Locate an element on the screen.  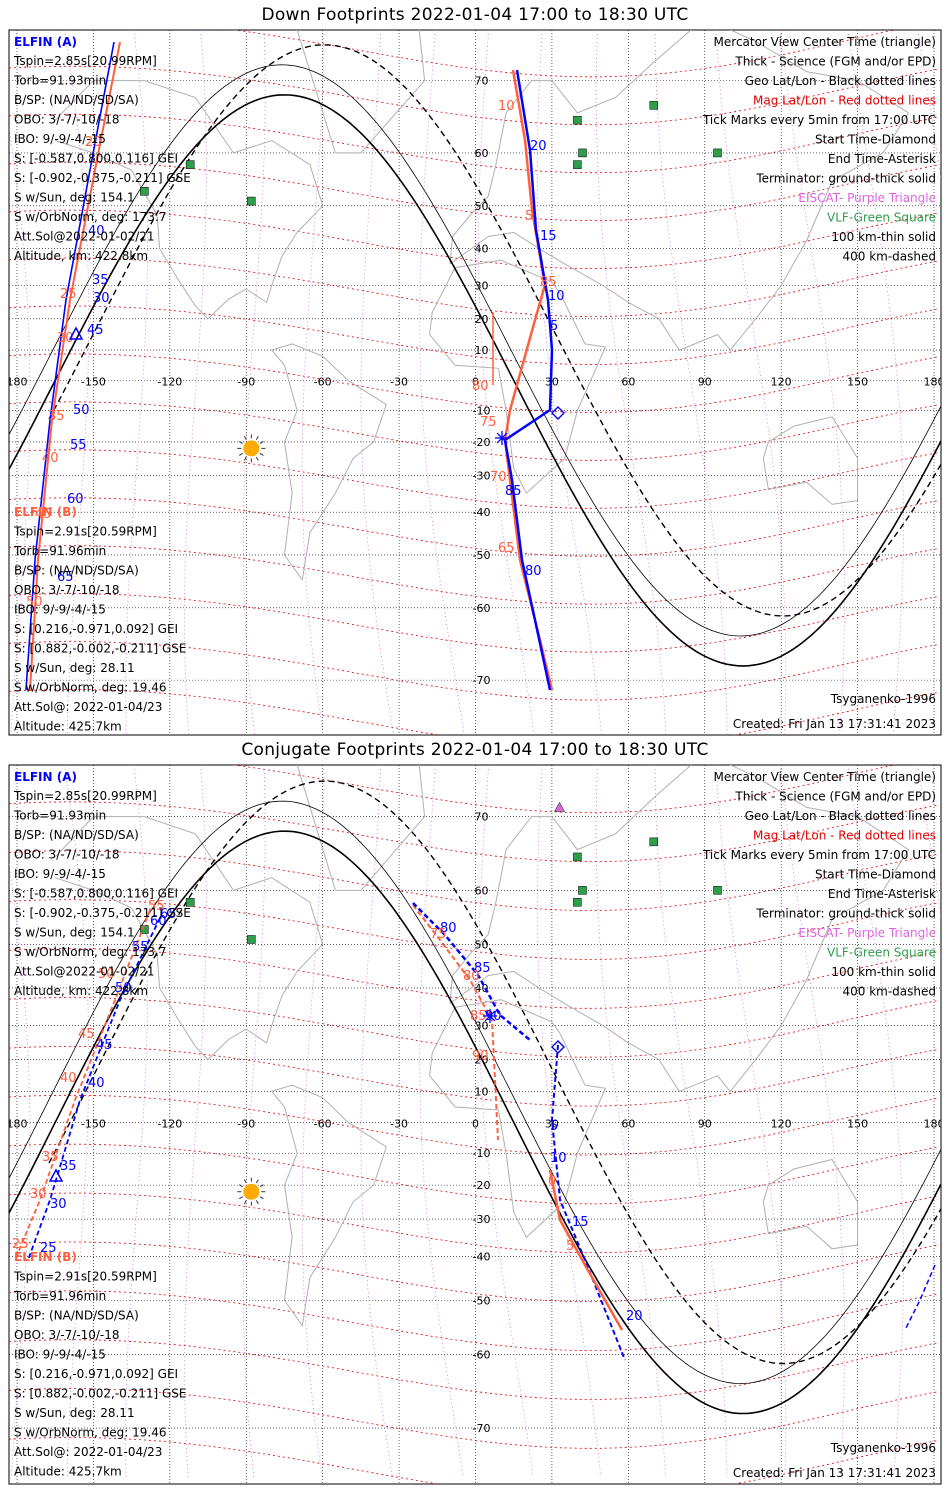
lat-tick-label: -10 is located at coordinates (482, 1153).